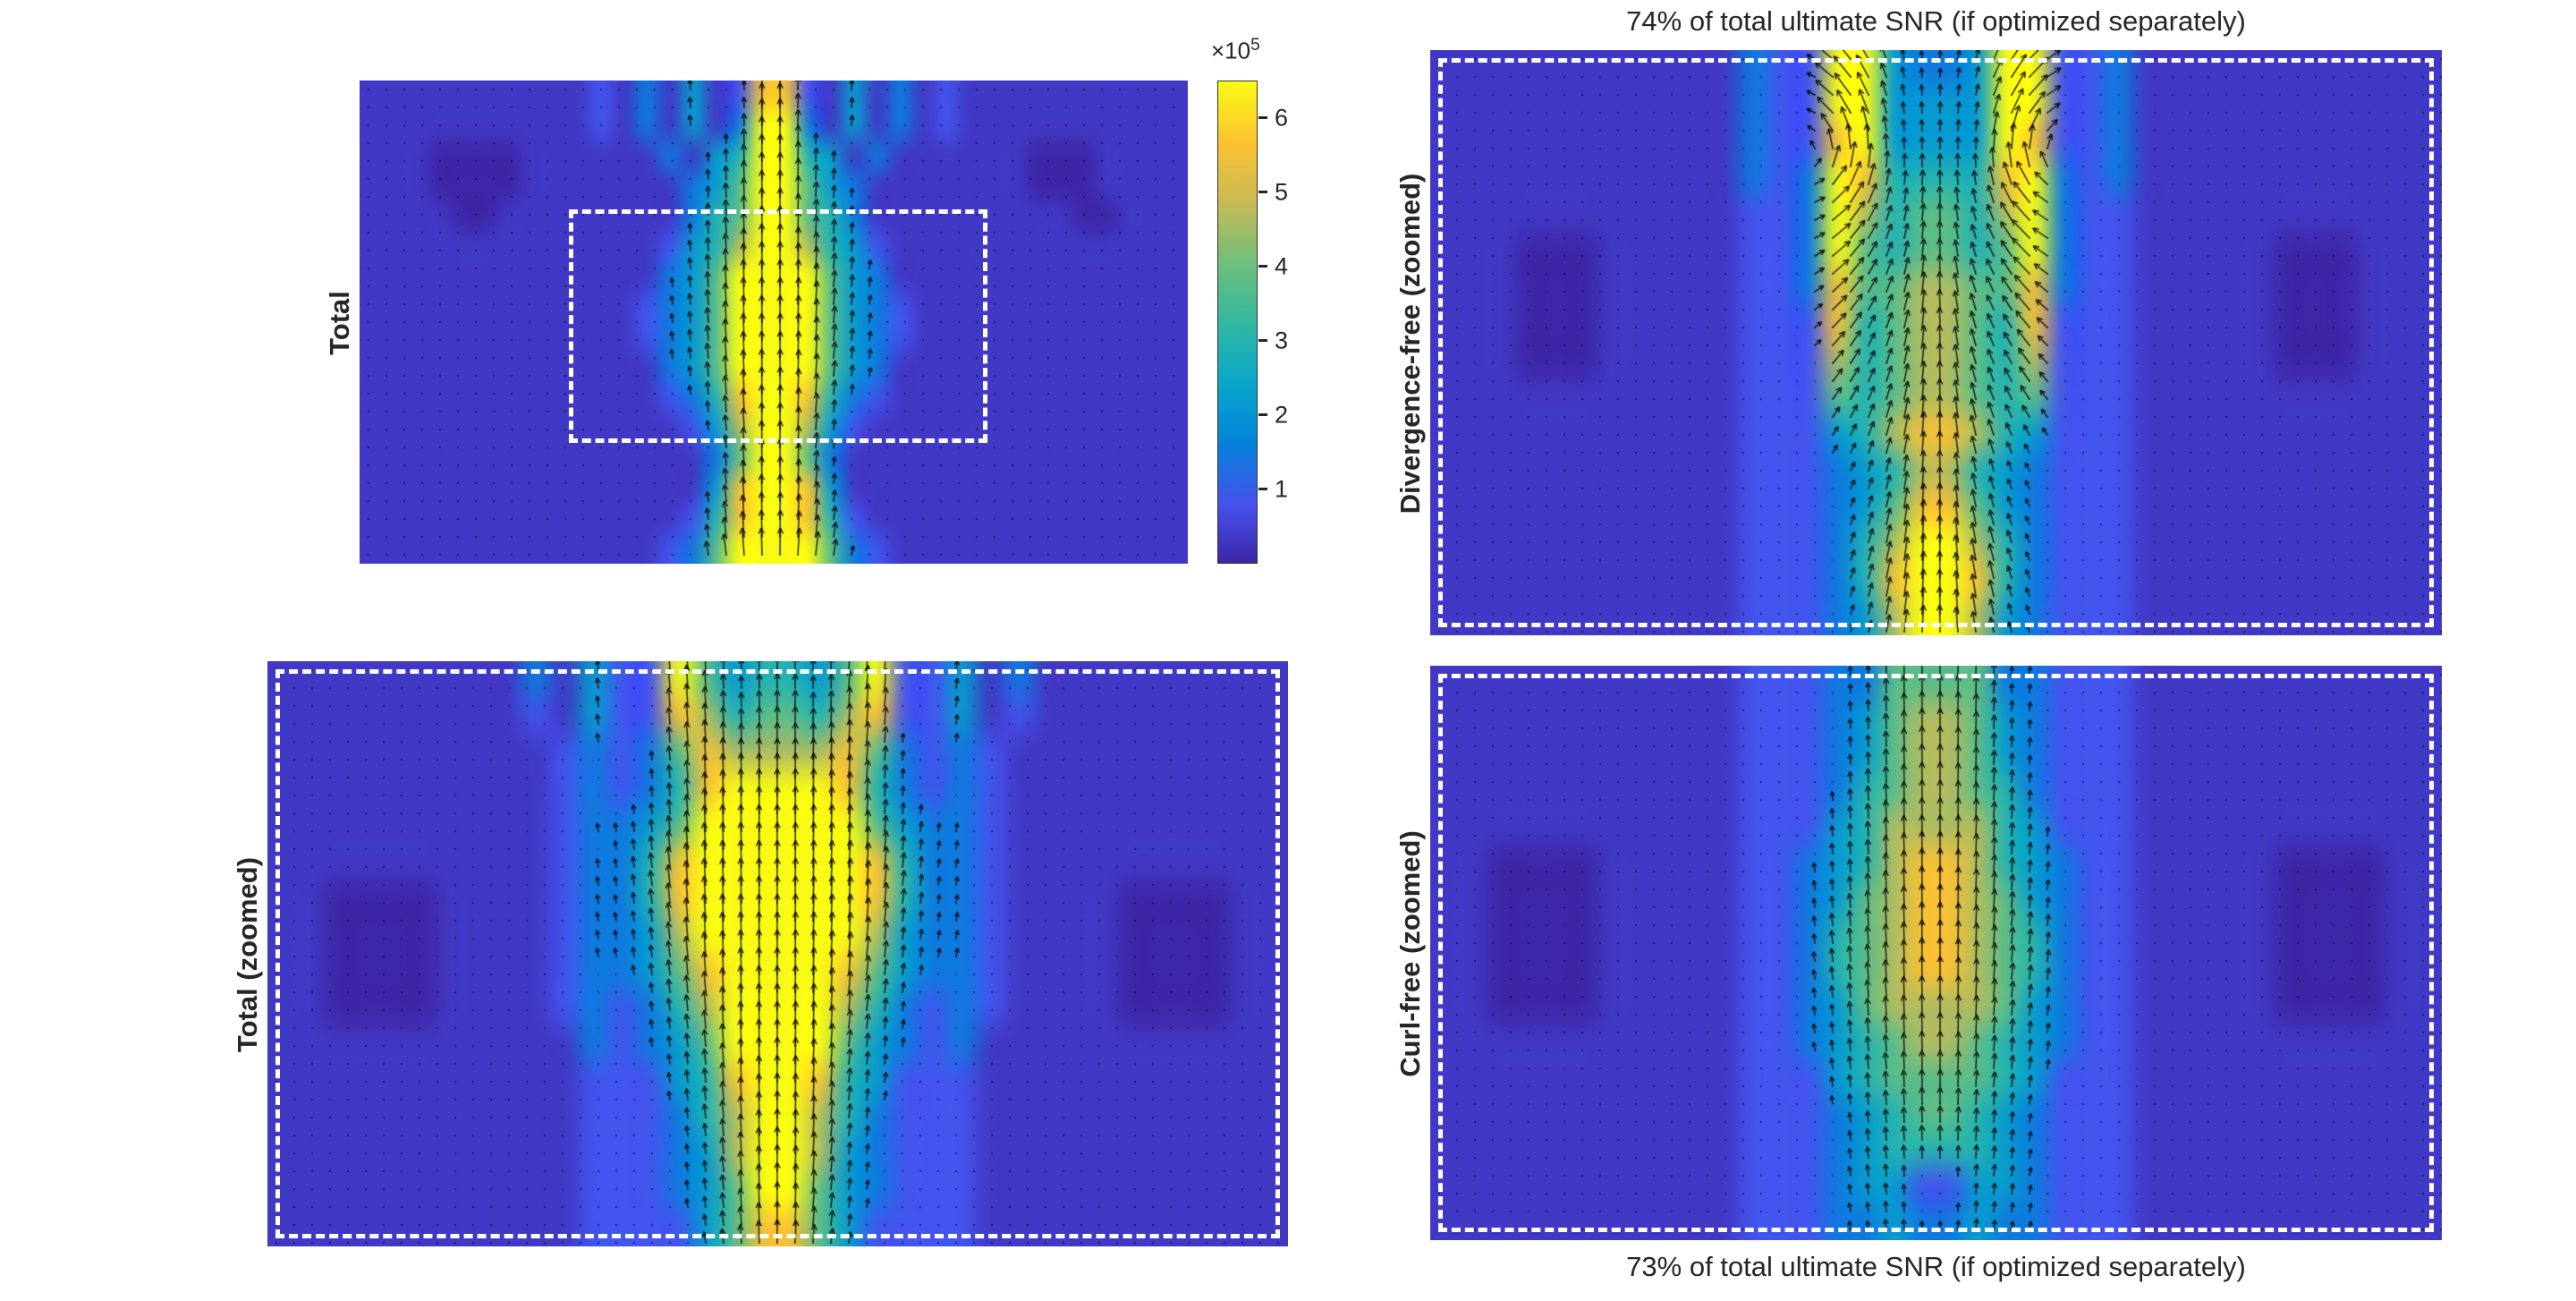  I want to click on colorbar-tick-label: 2, so click(1282, 415).